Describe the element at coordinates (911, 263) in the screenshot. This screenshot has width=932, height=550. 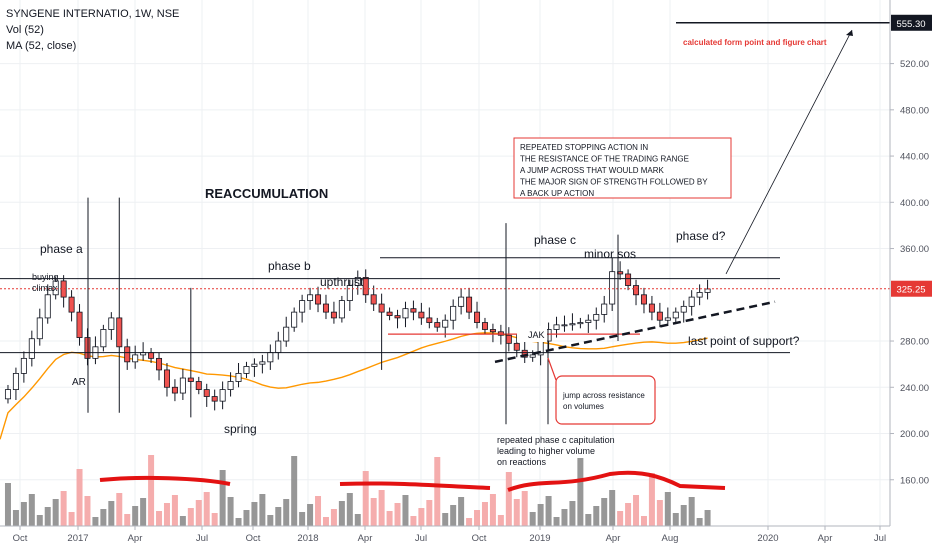
I see `price-axis` at that location.